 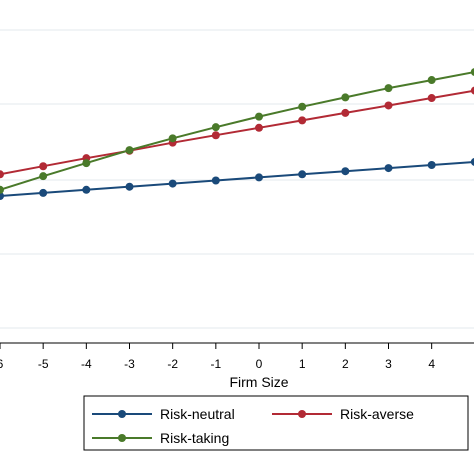 What do you see at coordinates (258, 382) in the screenshot?
I see `x-axis-title: Firm Size` at bounding box center [258, 382].